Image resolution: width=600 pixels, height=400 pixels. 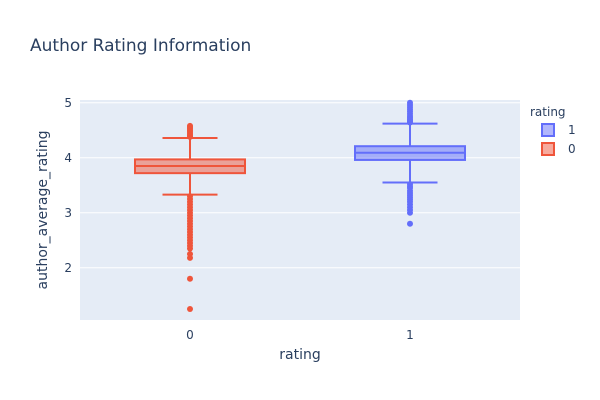 I want to click on y-tick-label: 3, so click(x=68, y=213).